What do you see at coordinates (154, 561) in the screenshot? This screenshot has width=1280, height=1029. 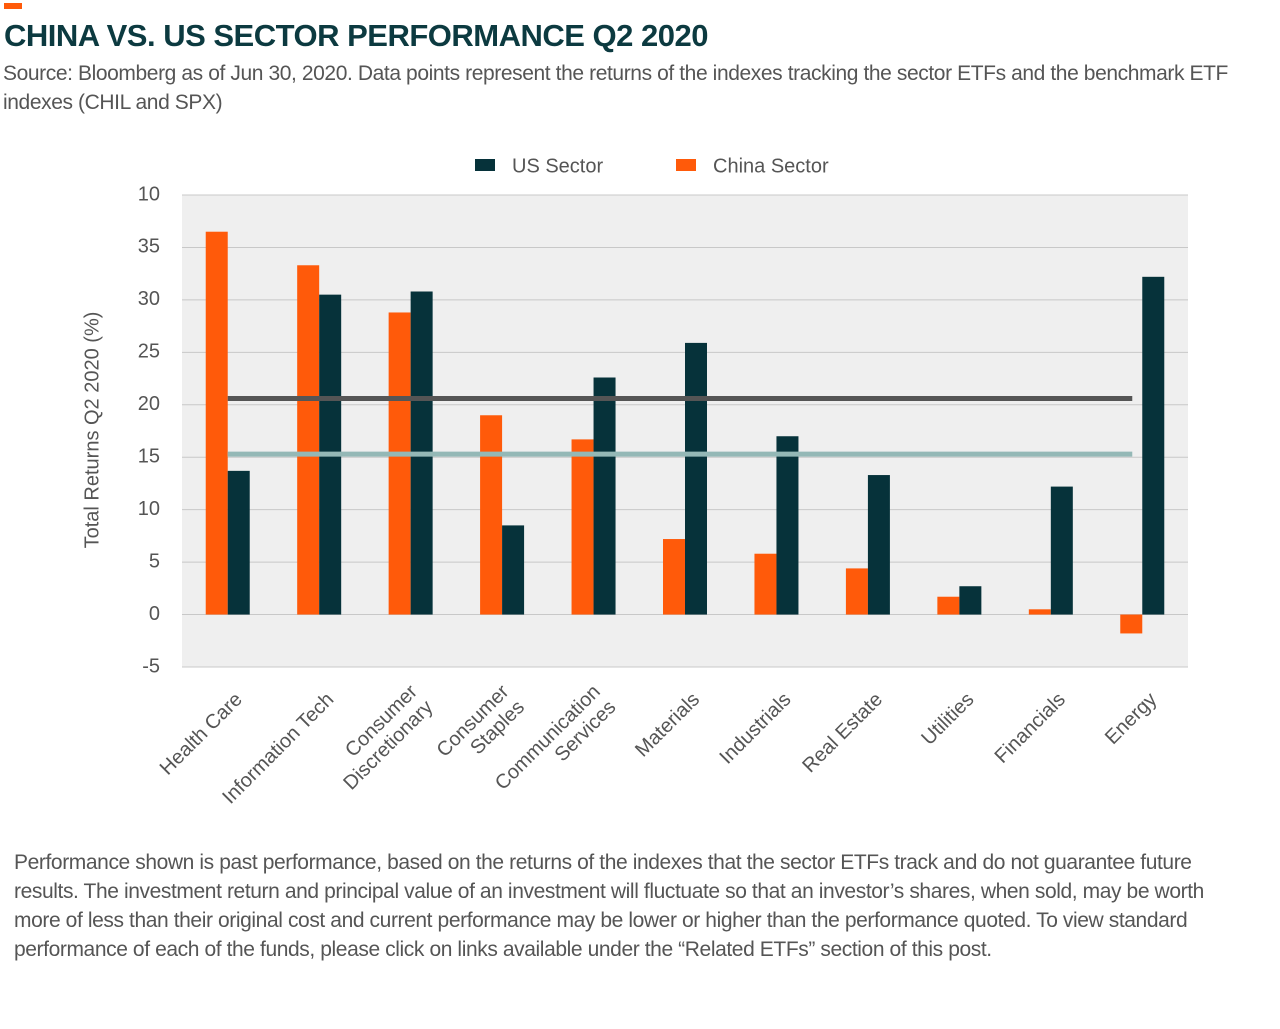 I see `y-tick-label: 5` at bounding box center [154, 561].